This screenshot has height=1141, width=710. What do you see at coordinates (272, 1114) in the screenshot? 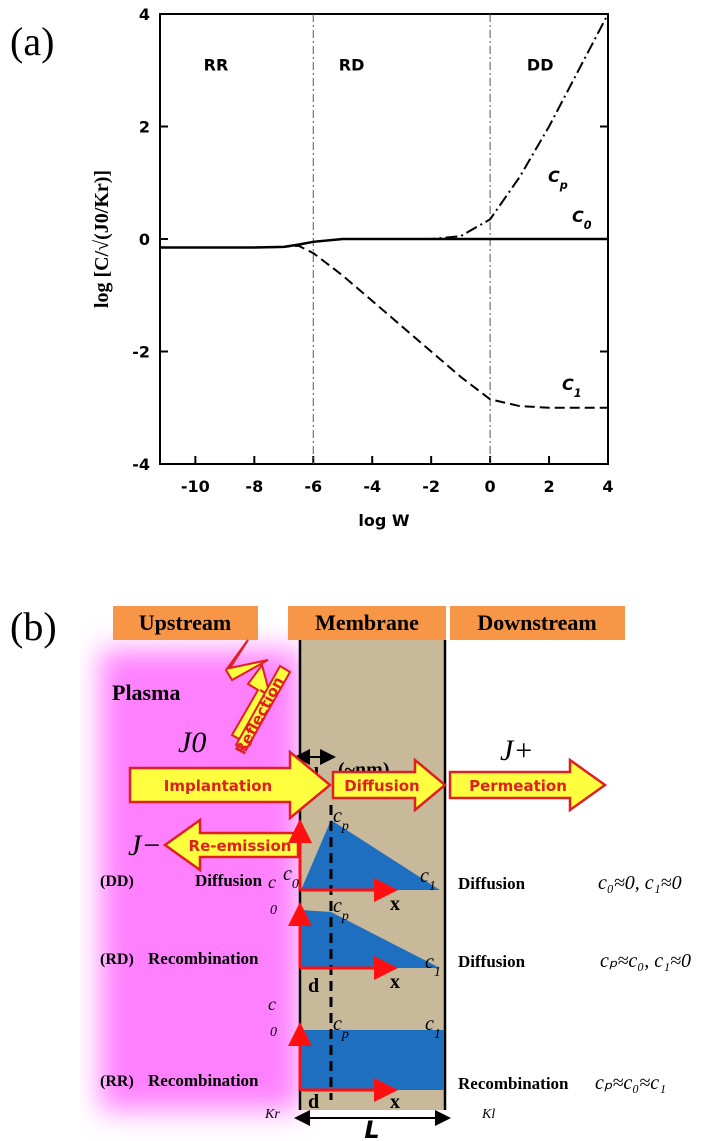
I see `kr-label: Kr` at bounding box center [272, 1114].